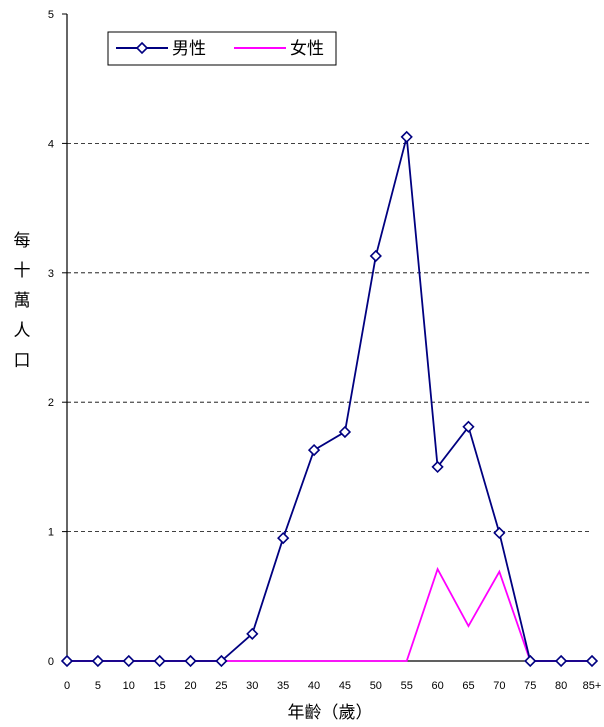  What do you see at coordinates (221, 686) in the screenshot?
I see `x-tick-label: 25` at bounding box center [221, 686].